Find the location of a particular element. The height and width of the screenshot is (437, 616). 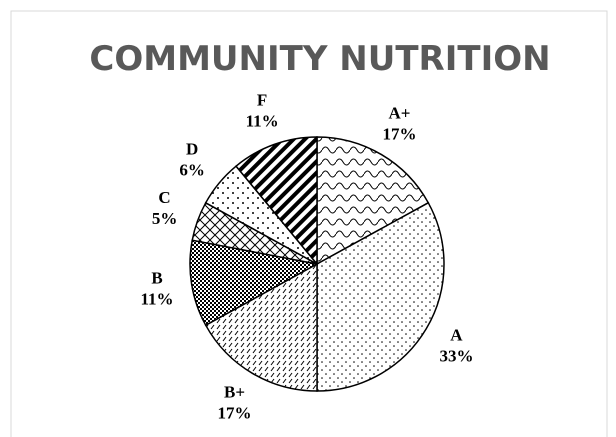

chart-title: COMMUNITY NUTRITION is located at coordinates (319, 59).